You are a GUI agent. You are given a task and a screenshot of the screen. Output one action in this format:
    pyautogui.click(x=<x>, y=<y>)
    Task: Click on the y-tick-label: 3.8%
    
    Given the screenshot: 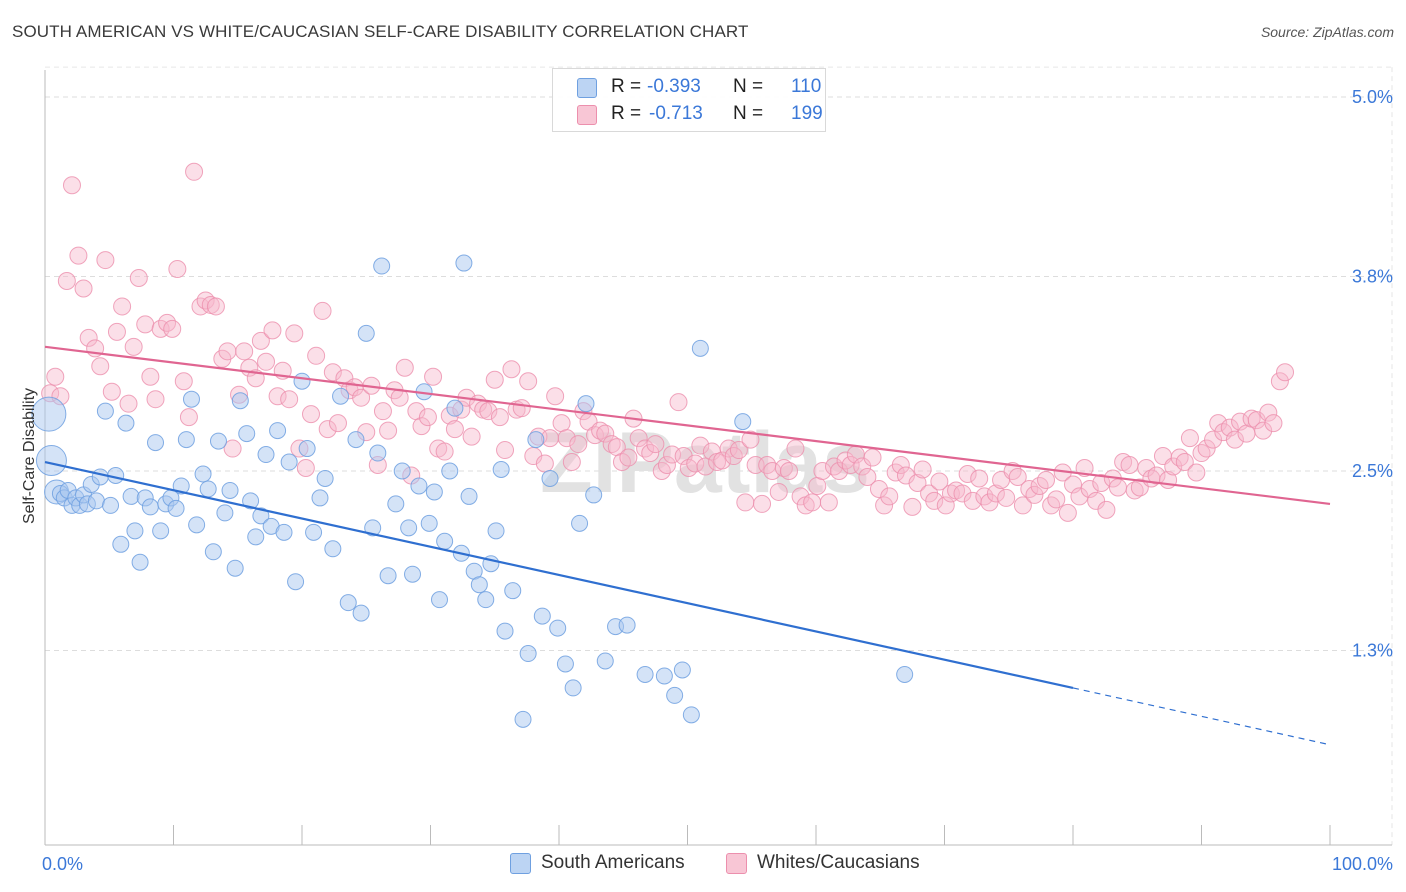 What is the action you would take?
    pyautogui.click(x=1372, y=277)
    